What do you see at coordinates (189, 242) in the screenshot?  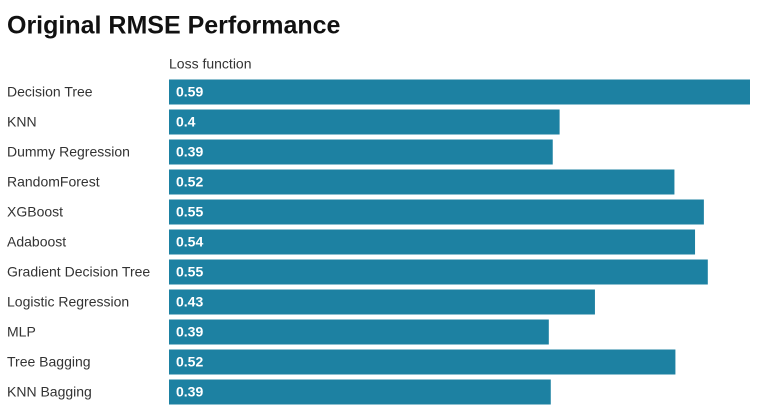 I see `value-label: 0.54` at bounding box center [189, 242].